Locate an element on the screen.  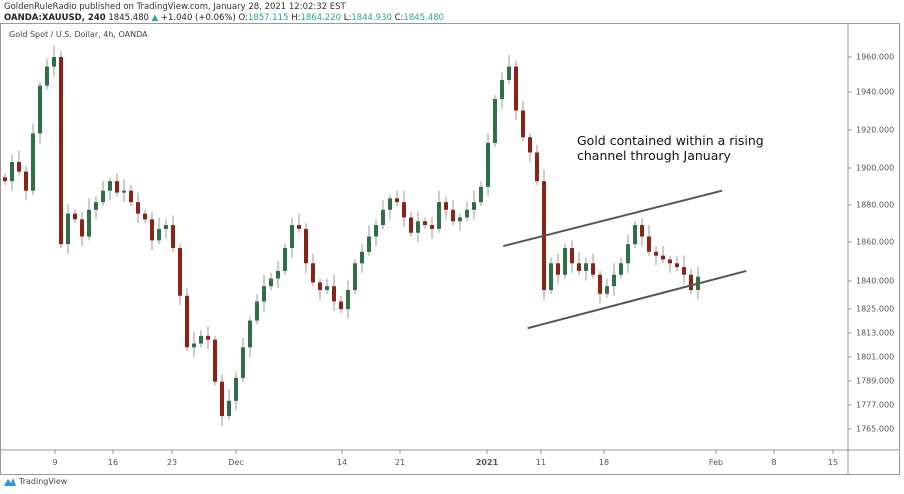
high-value: 1864.220 is located at coordinates (321, 18).